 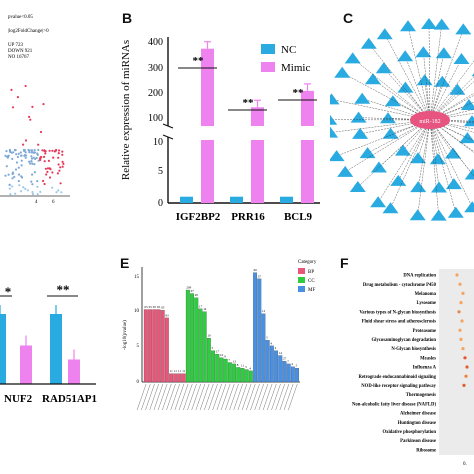 I want to click on panel-f-pathway-label: Melanoma, so click(x=426, y=294).